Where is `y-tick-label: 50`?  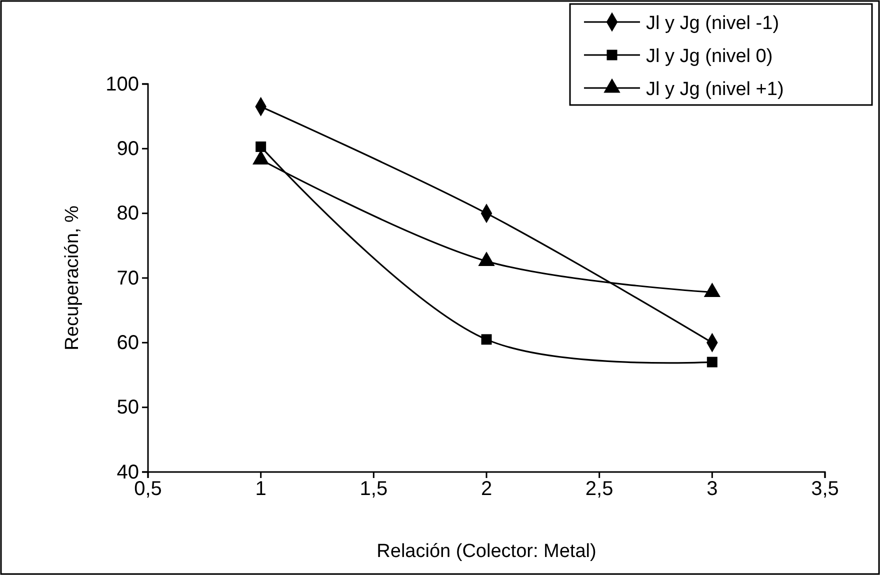 y-tick-label: 50 is located at coordinates (127, 407).